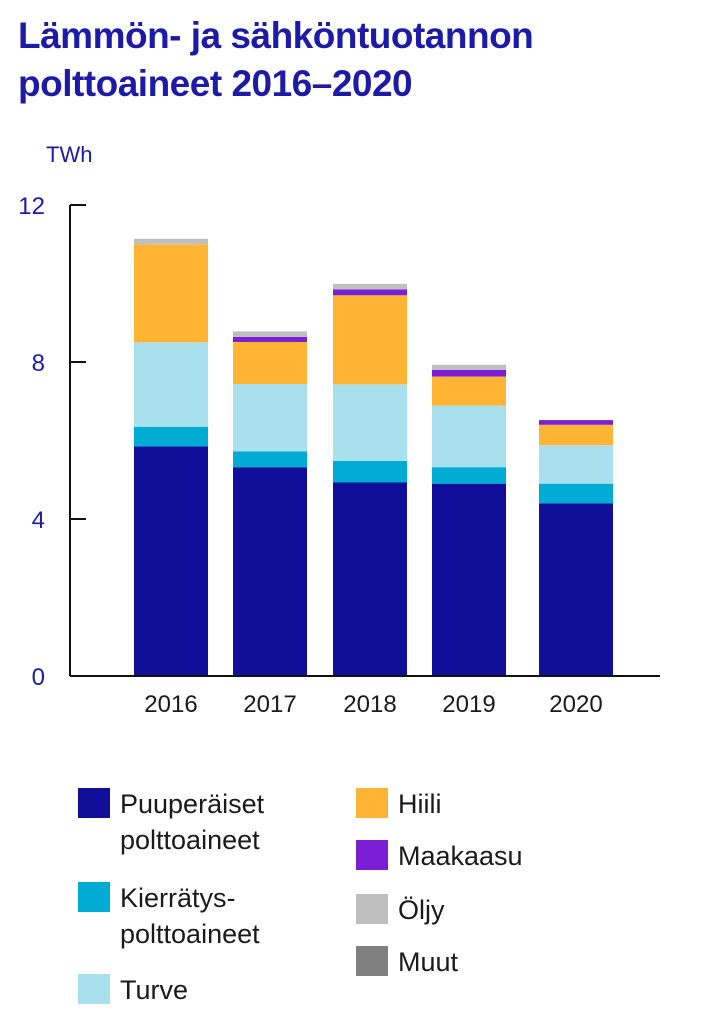  What do you see at coordinates (38, 520) in the screenshot?
I see `y-tick-label-4: 4` at bounding box center [38, 520].